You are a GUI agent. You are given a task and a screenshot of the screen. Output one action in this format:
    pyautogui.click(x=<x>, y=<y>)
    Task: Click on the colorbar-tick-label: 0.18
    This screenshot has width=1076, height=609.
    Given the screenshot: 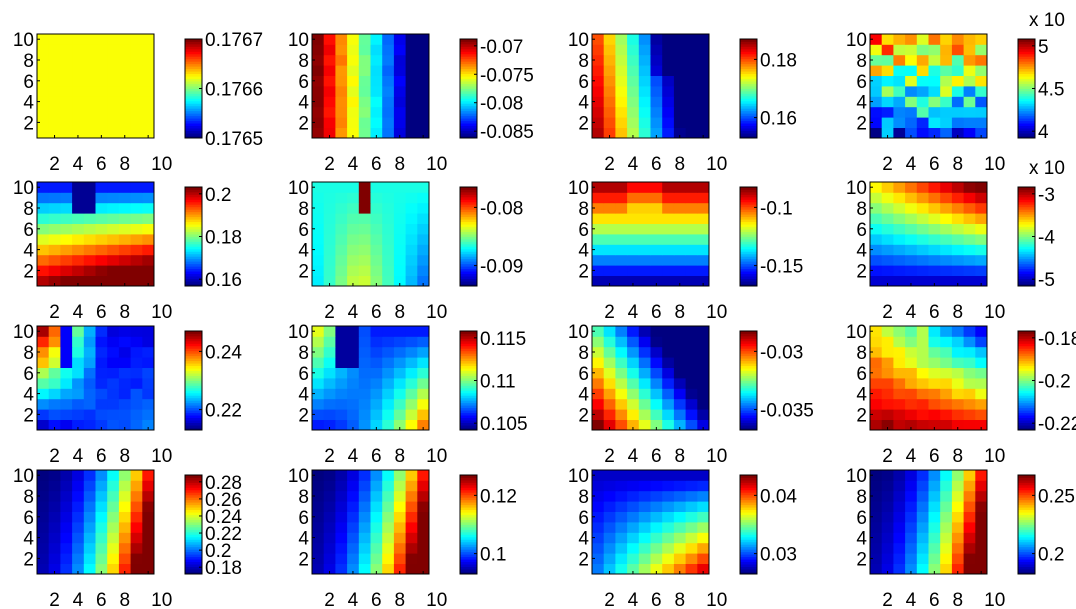 What is the action you would take?
    pyautogui.click(x=223, y=238)
    